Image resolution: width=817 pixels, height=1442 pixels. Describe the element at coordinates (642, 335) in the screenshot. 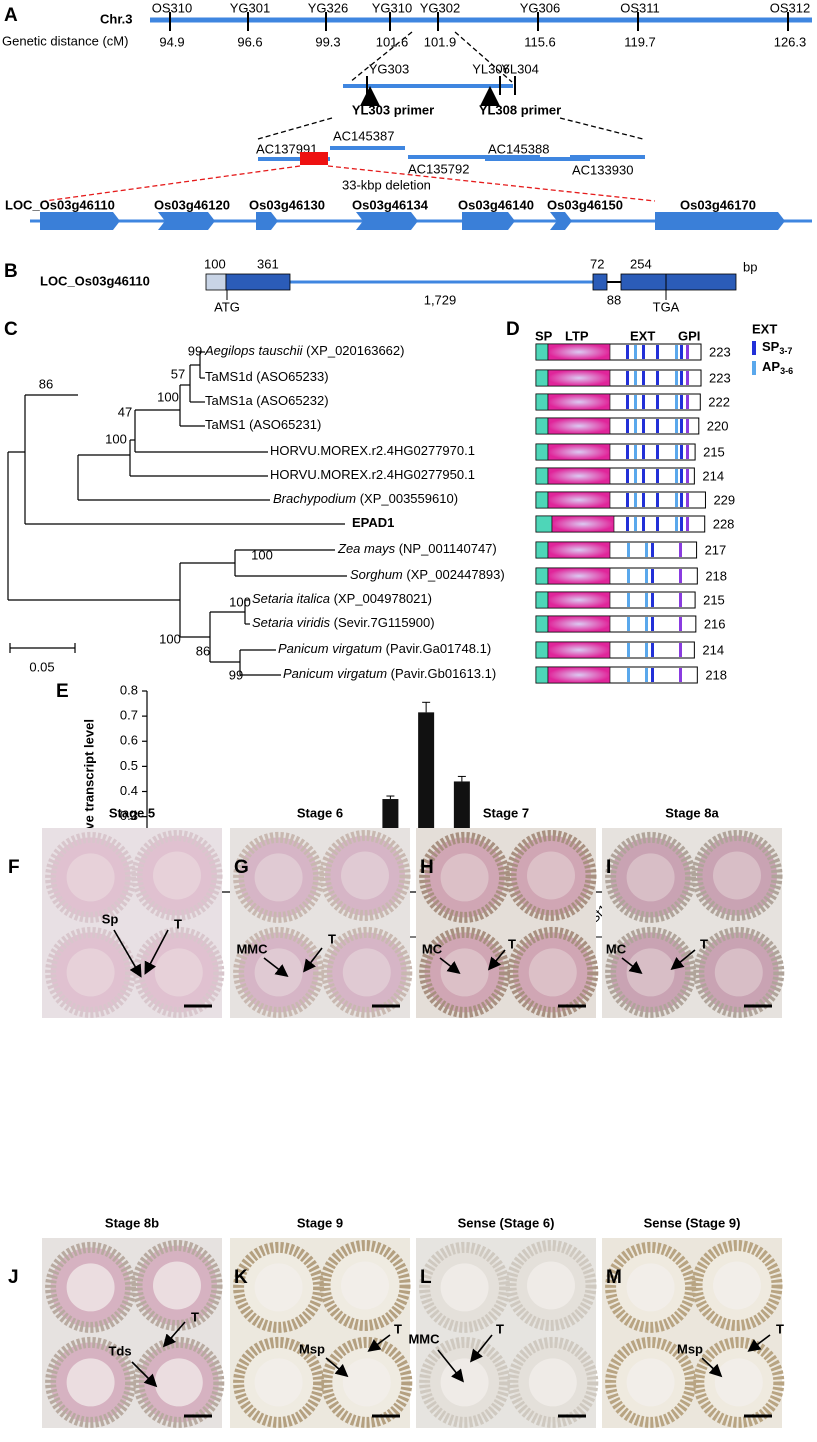

I see `domain-label: EXT` at that location.